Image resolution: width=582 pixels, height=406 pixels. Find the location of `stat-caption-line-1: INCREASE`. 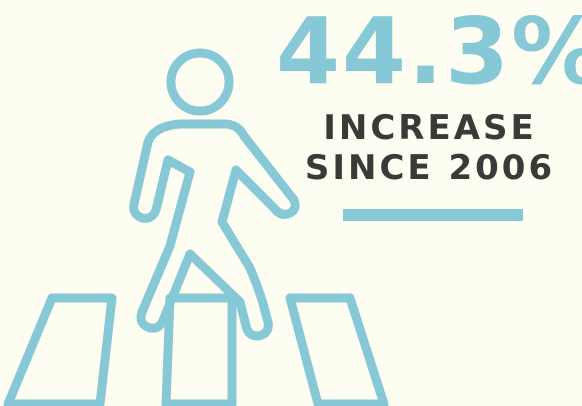

stat-caption-line-1: INCREASE is located at coordinates (430, 128).